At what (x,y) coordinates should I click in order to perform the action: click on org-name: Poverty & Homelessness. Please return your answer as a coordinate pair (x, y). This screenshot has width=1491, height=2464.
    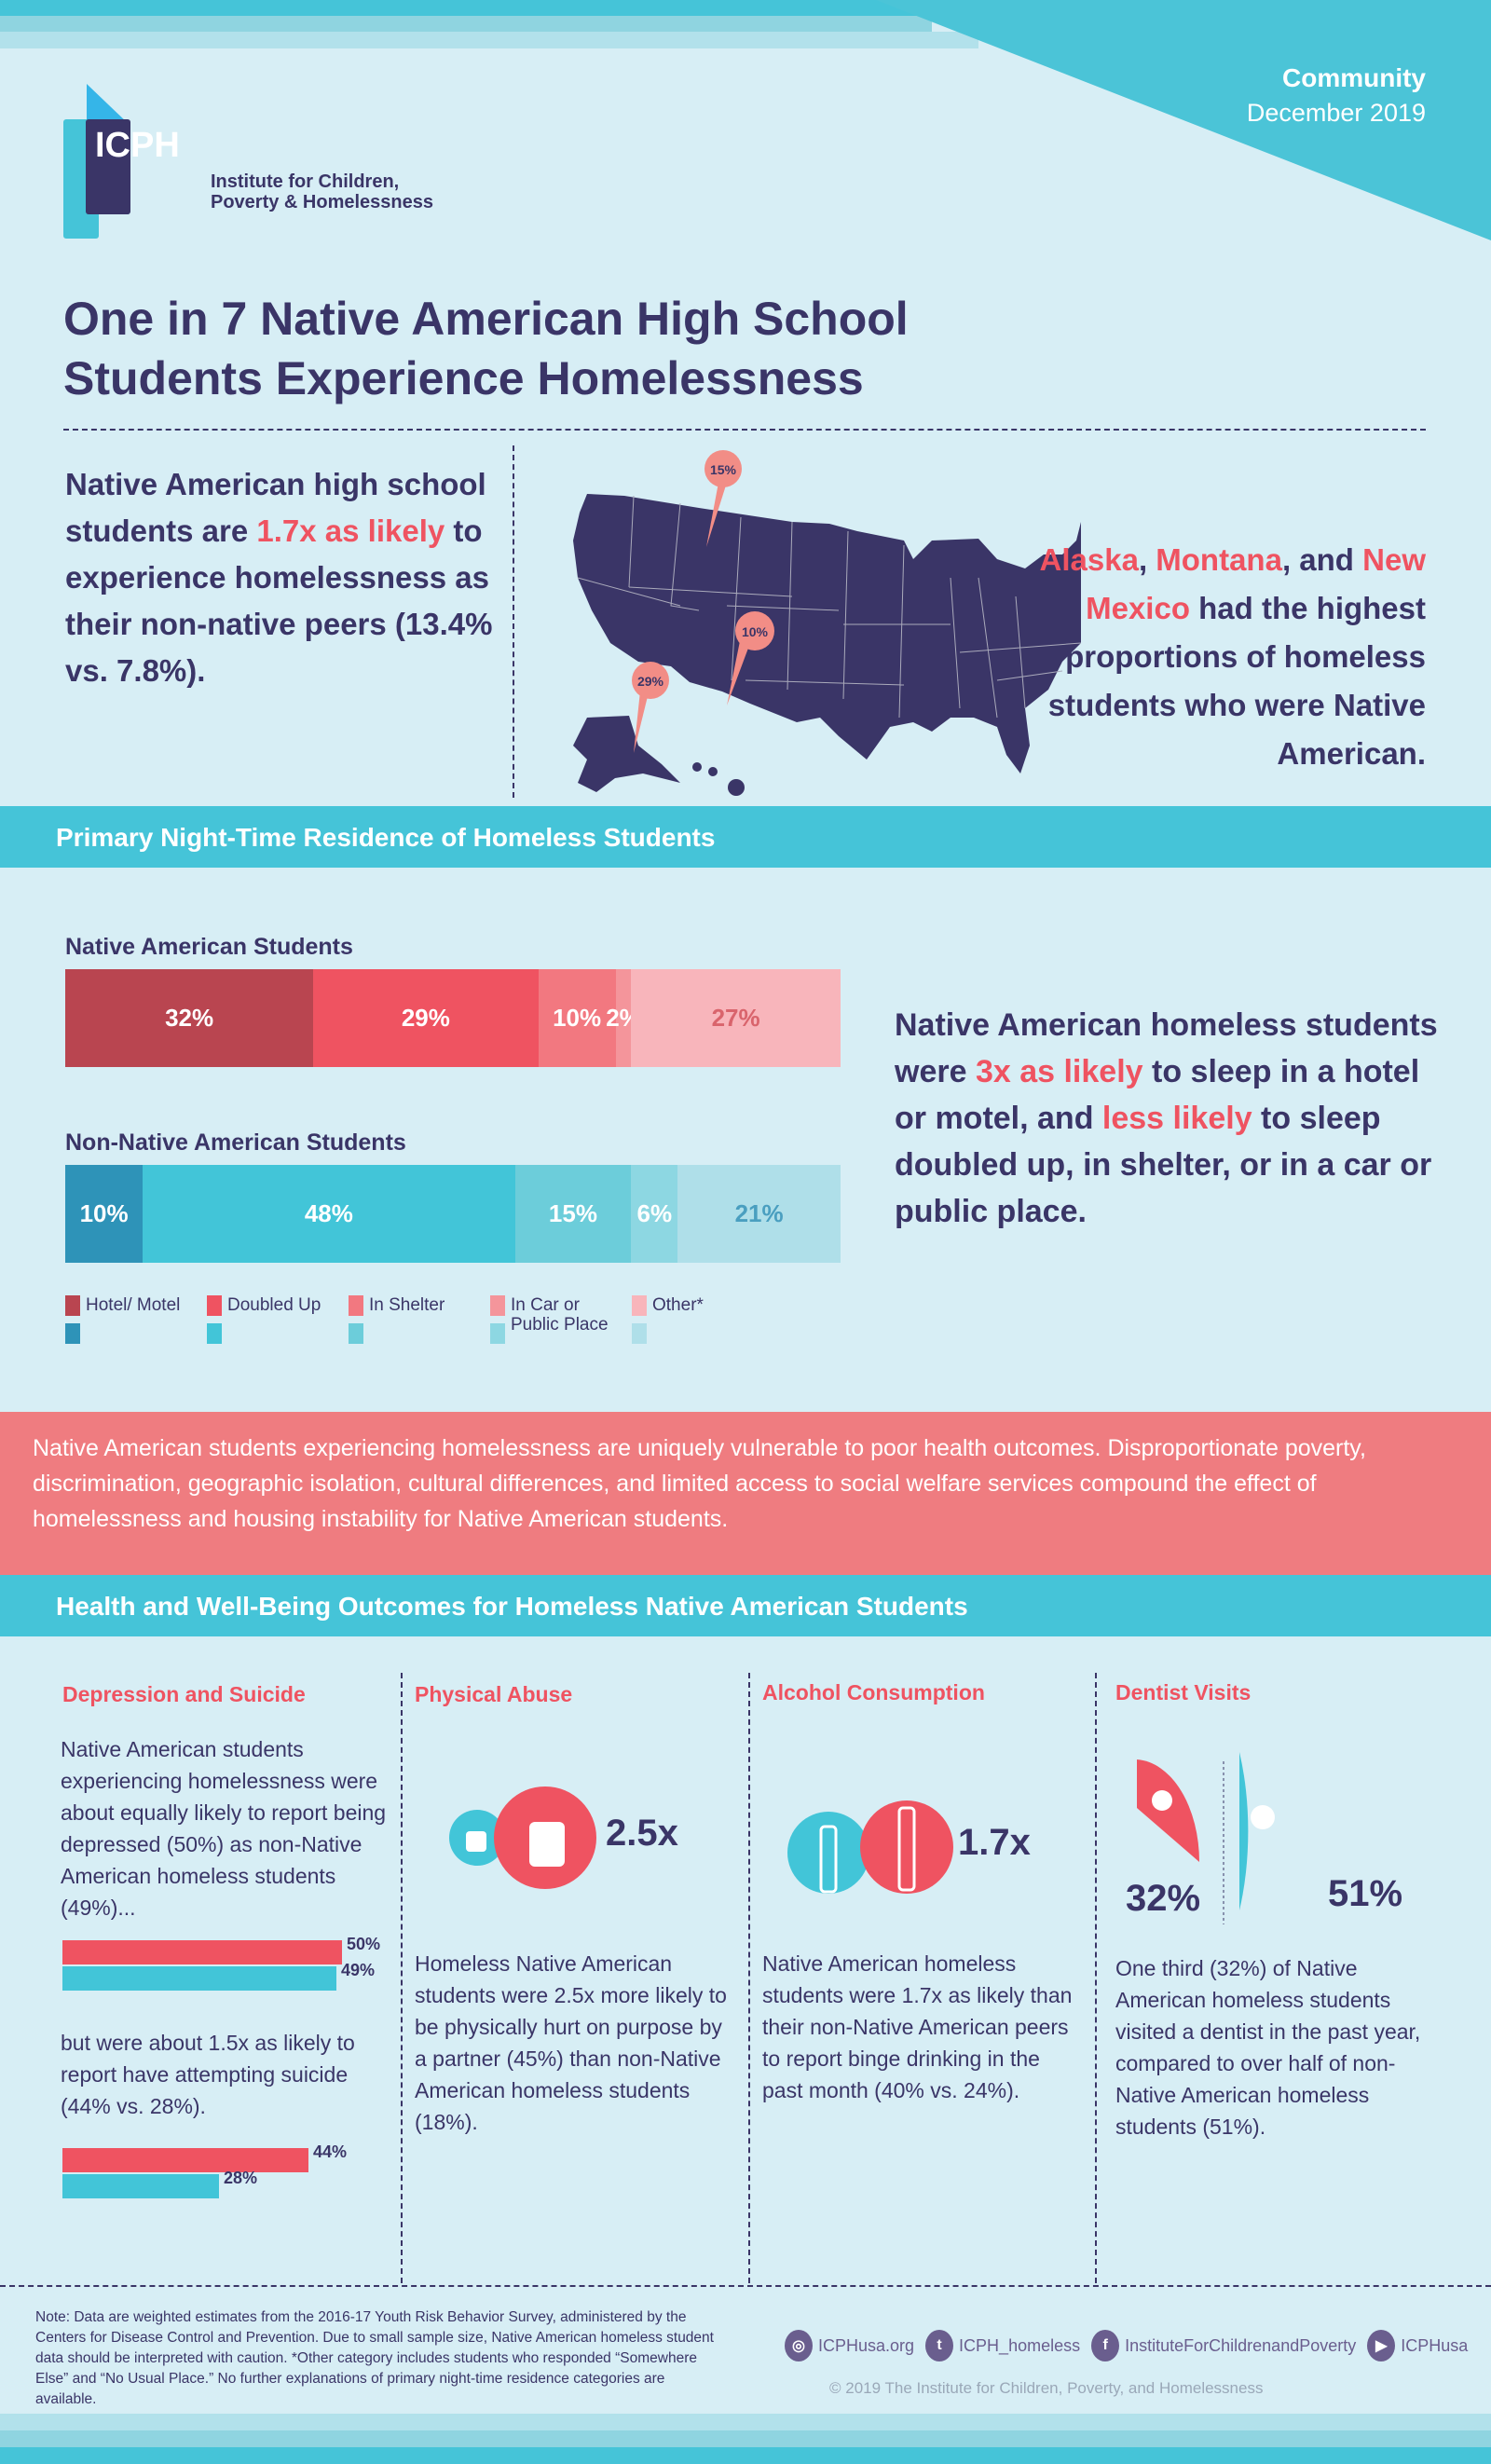
    Looking at the image, I should click on (323, 202).